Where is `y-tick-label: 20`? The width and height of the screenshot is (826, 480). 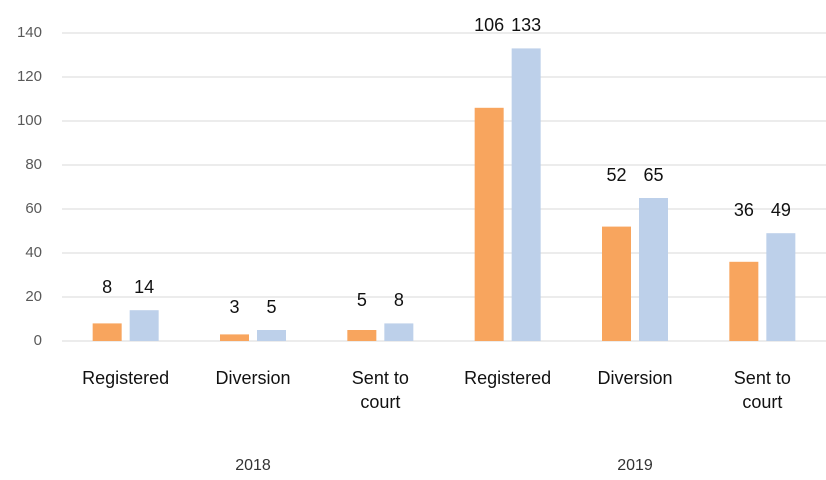
y-tick-label: 20 is located at coordinates (33, 296).